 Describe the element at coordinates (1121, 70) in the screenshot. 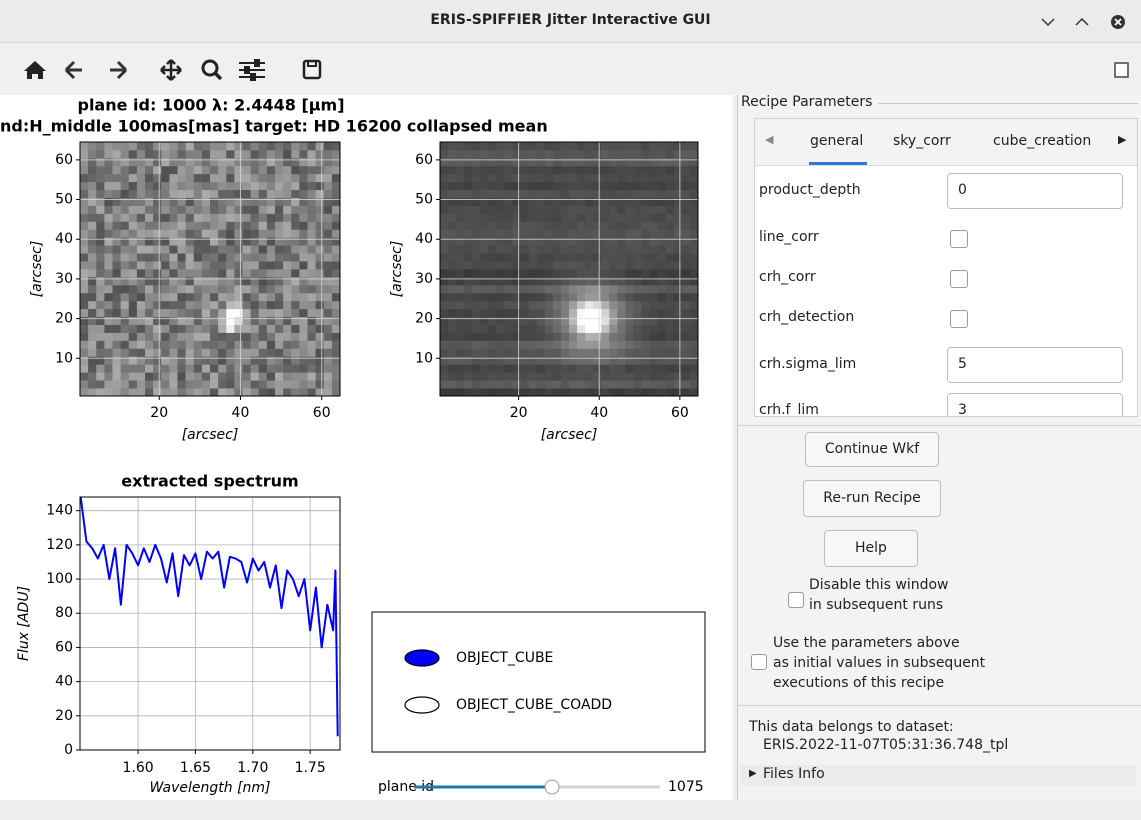

I see `options-button` at that location.